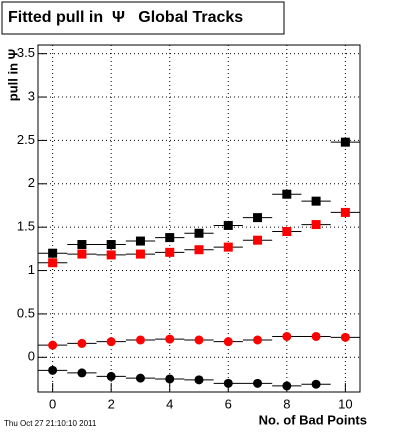 This screenshot has height=433, width=400. I want to click on y-tick-label: 0.5, so click(26, 312).